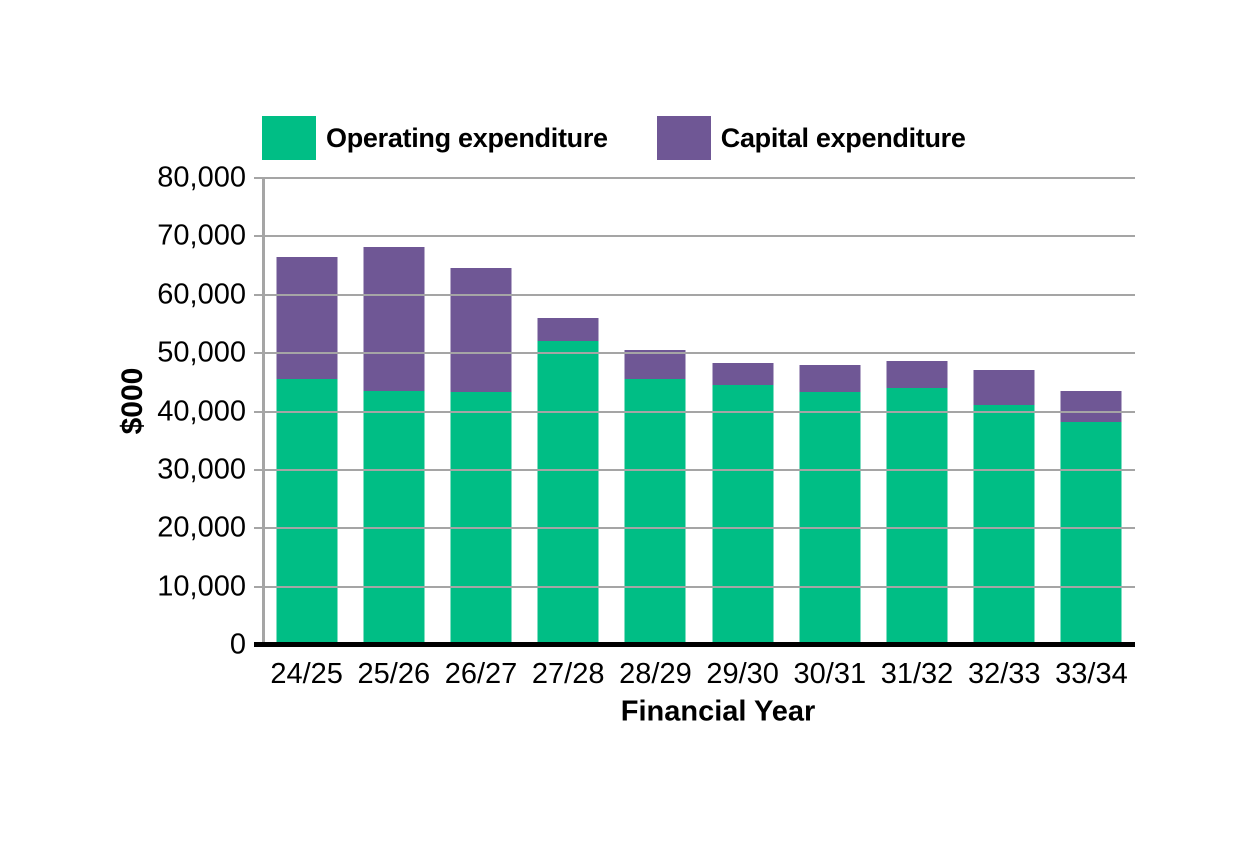  Describe the element at coordinates (655, 674) in the screenshot. I see `x-tick-label: 28/29` at that location.